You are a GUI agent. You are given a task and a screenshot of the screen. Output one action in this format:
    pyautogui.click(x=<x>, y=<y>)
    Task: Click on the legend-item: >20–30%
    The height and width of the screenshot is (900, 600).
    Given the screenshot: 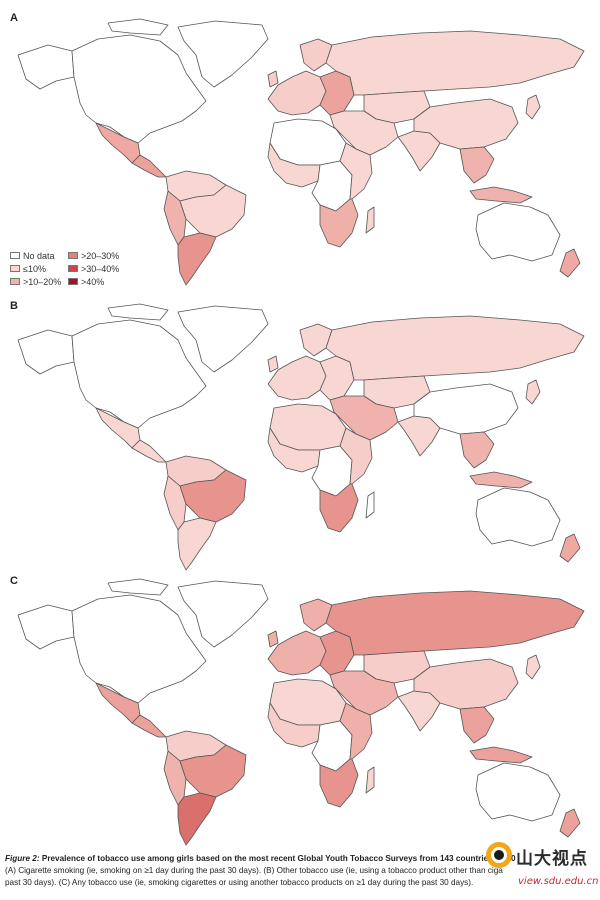 What is the action you would take?
    pyautogui.click(x=97, y=256)
    